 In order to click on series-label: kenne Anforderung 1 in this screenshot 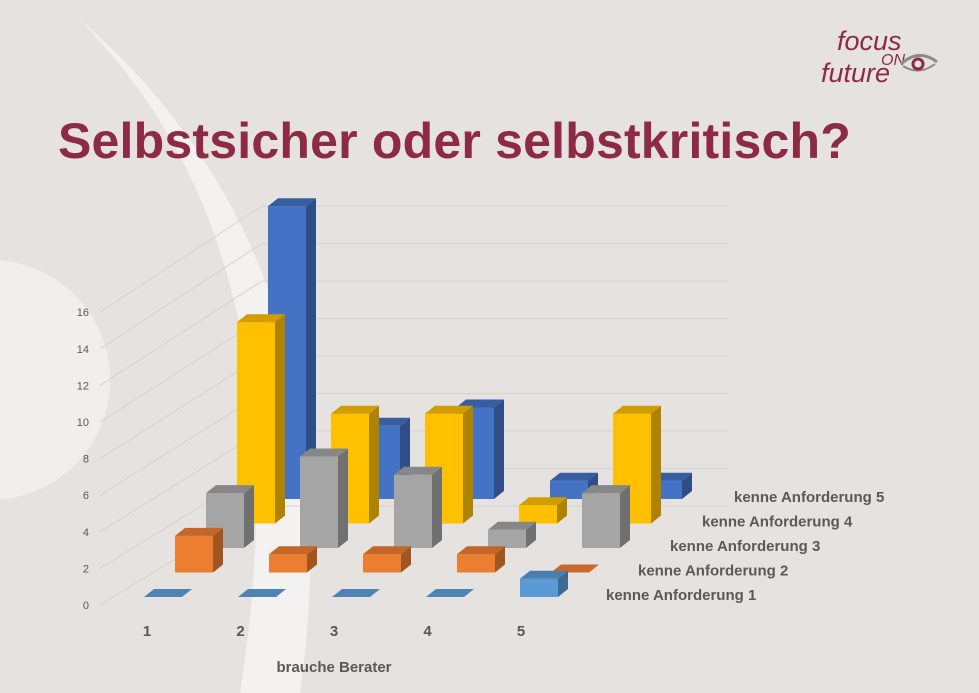, I will do `click(681, 595)`.